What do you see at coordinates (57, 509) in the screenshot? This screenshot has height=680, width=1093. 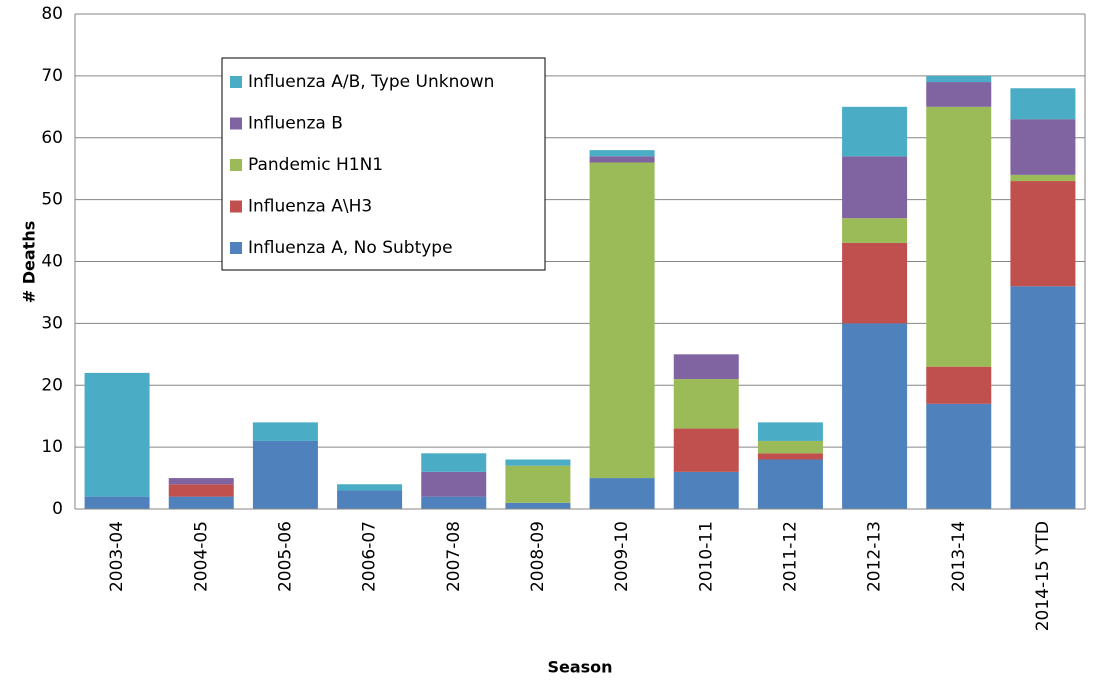 I see `y-tick-label: 0` at bounding box center [57, 509].